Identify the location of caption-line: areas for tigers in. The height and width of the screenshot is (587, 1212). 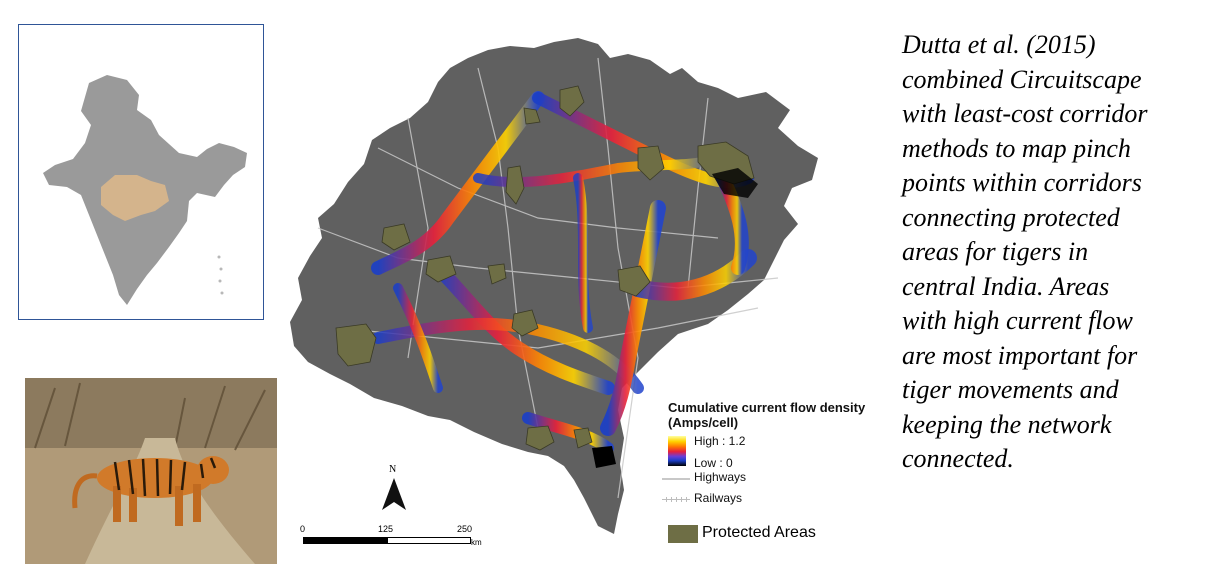
(995, 251).